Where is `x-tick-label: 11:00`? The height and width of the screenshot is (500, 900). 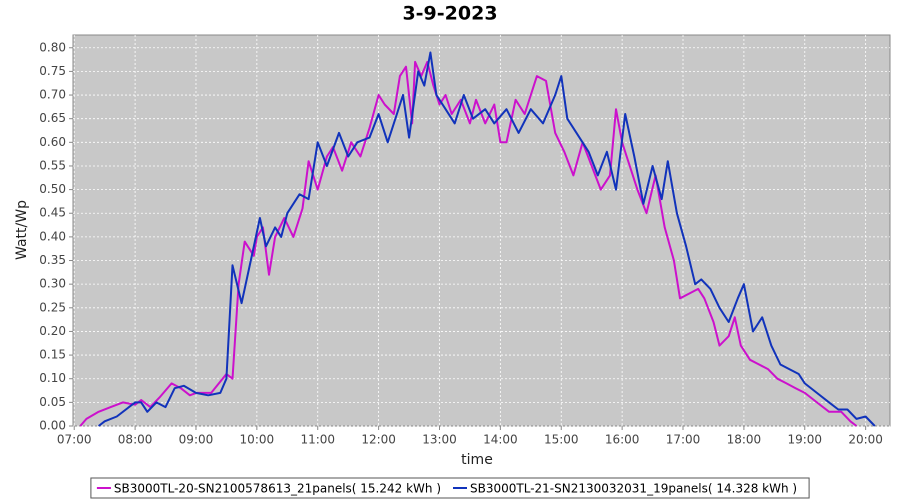
x-tick-label: 11:00 is located at coordinates (317, 440).